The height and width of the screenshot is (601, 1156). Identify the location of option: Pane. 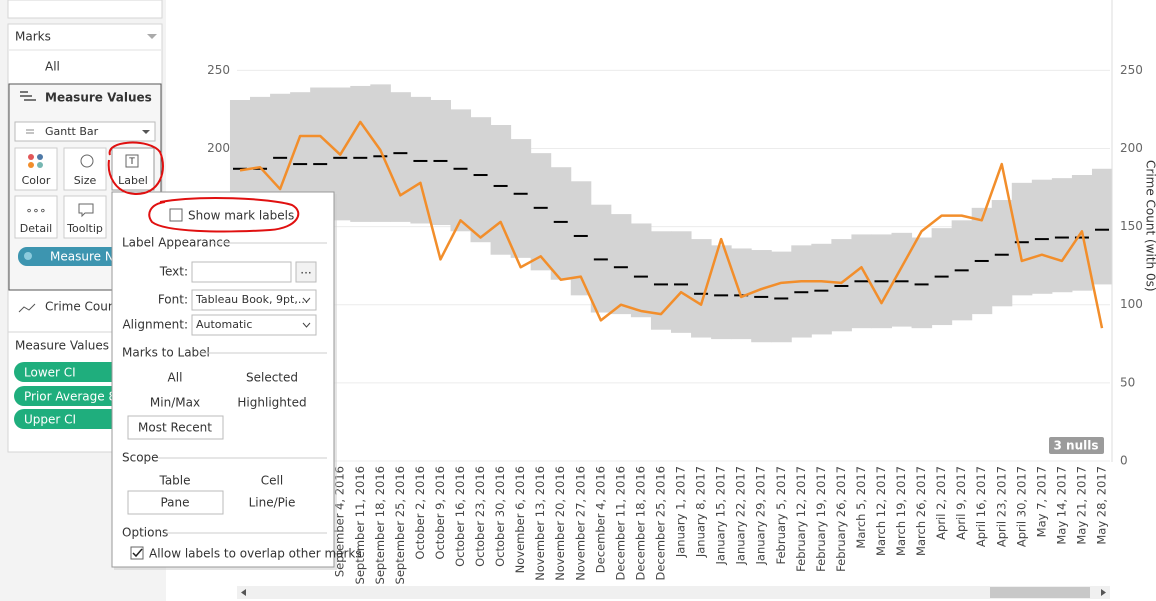
(174, 503).